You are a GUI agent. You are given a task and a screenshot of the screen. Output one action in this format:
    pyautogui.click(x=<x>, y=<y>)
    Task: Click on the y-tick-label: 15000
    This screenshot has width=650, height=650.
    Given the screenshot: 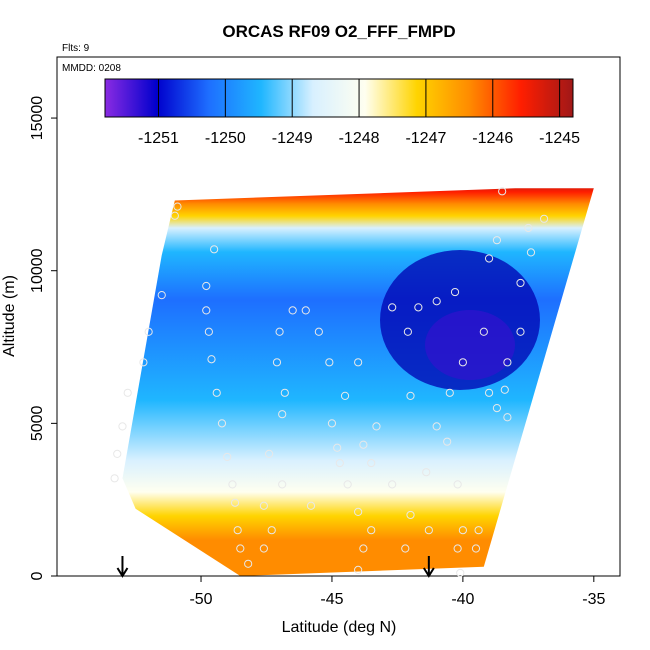 What is the action you would take?
    pyautogui.click(x=37, y=118)
    